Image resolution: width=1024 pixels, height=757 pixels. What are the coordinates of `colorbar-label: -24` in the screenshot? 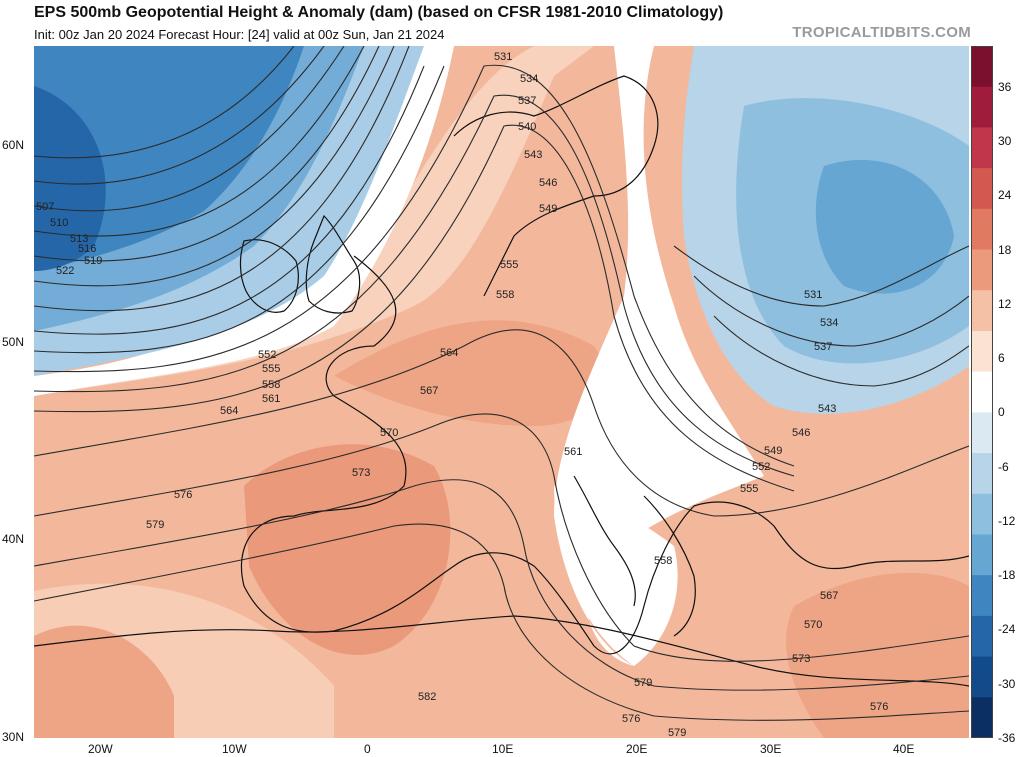 It's located at (1007, 629).